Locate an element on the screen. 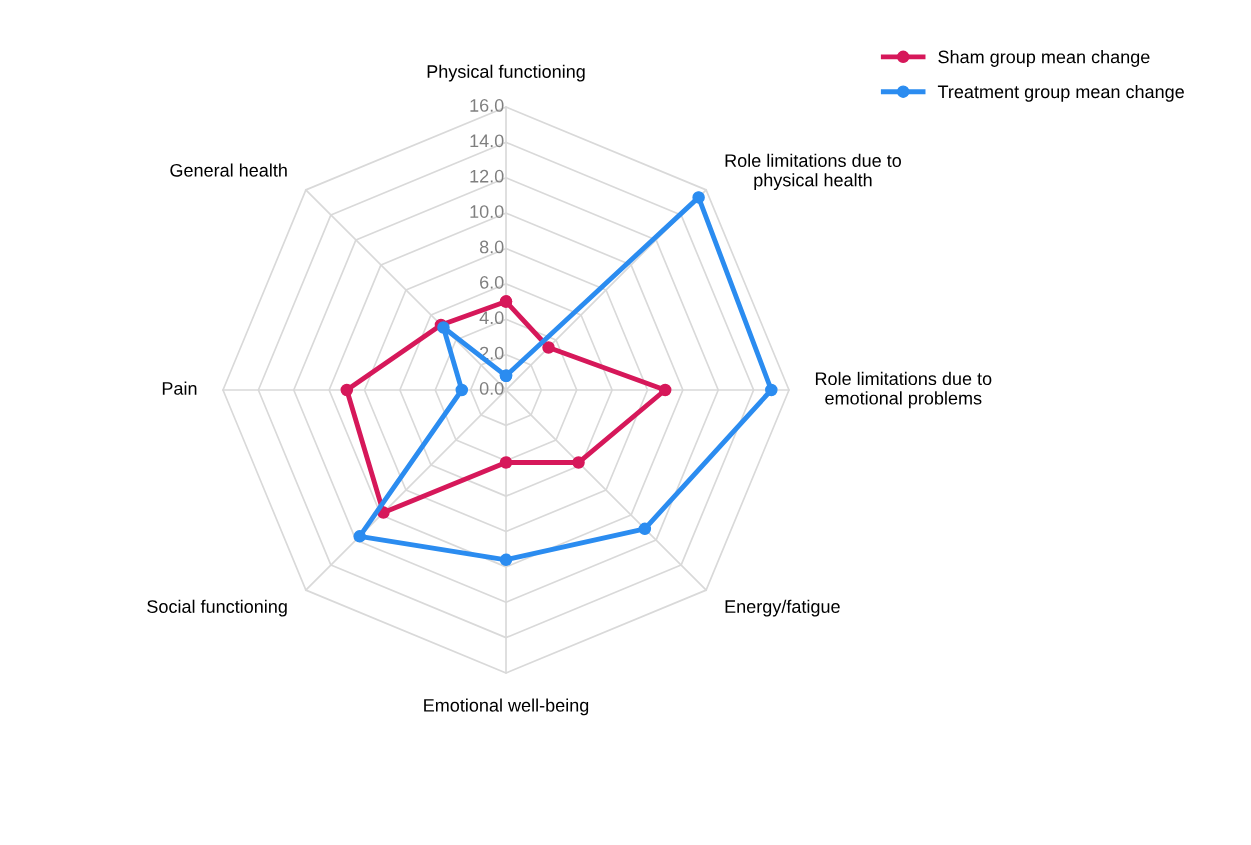  legend-label: Sham group mean change is located at coordinates (1044, 58).